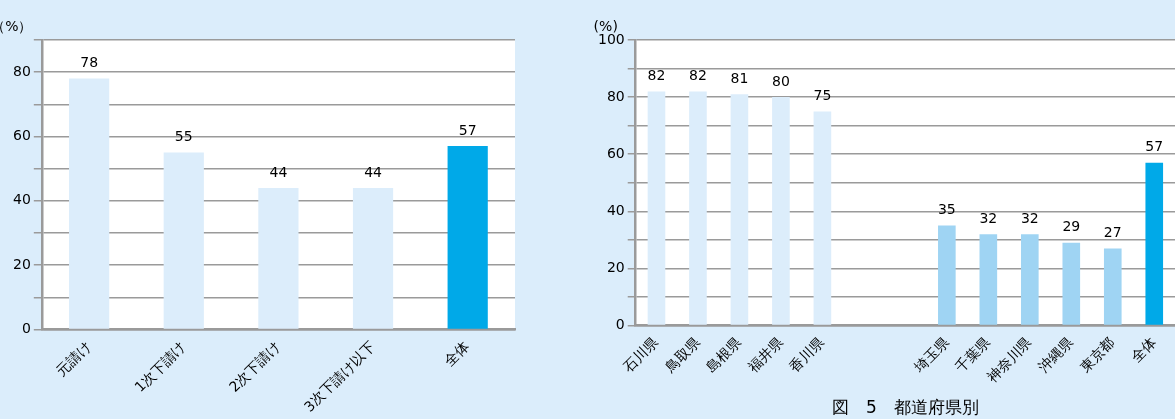 The width and height of the screenshot is (1175, 419). I want to click on data-label: 81, so click(739, 77).